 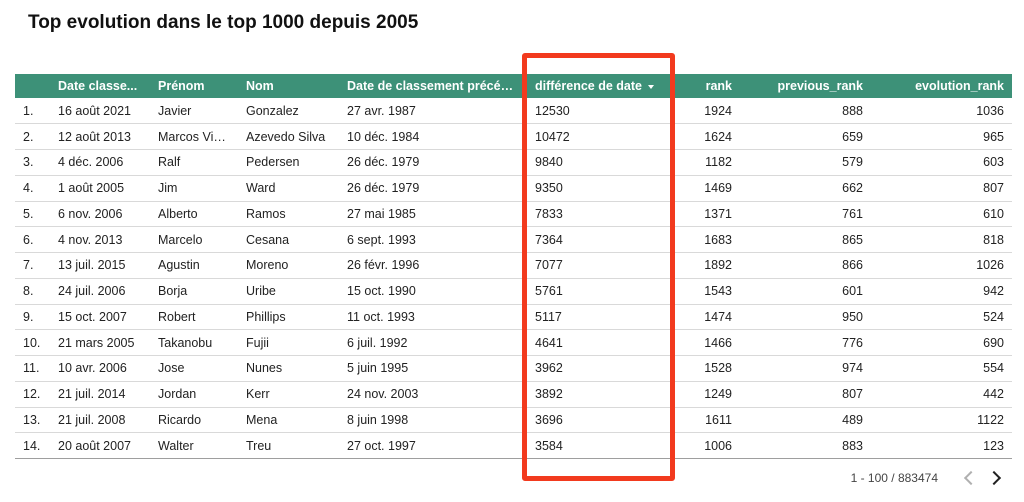 I want to click on cell-nom: Phillips, so click(x=266, y=316).